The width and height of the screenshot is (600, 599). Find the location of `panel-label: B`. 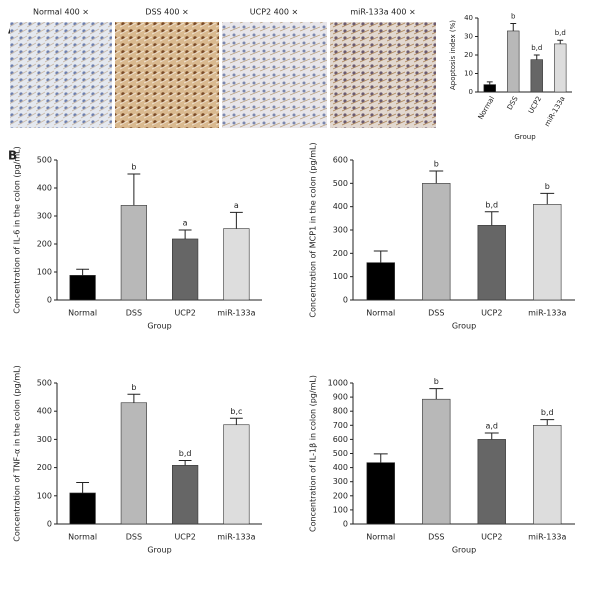

panel-label: B is located at coordinates (12, 156).